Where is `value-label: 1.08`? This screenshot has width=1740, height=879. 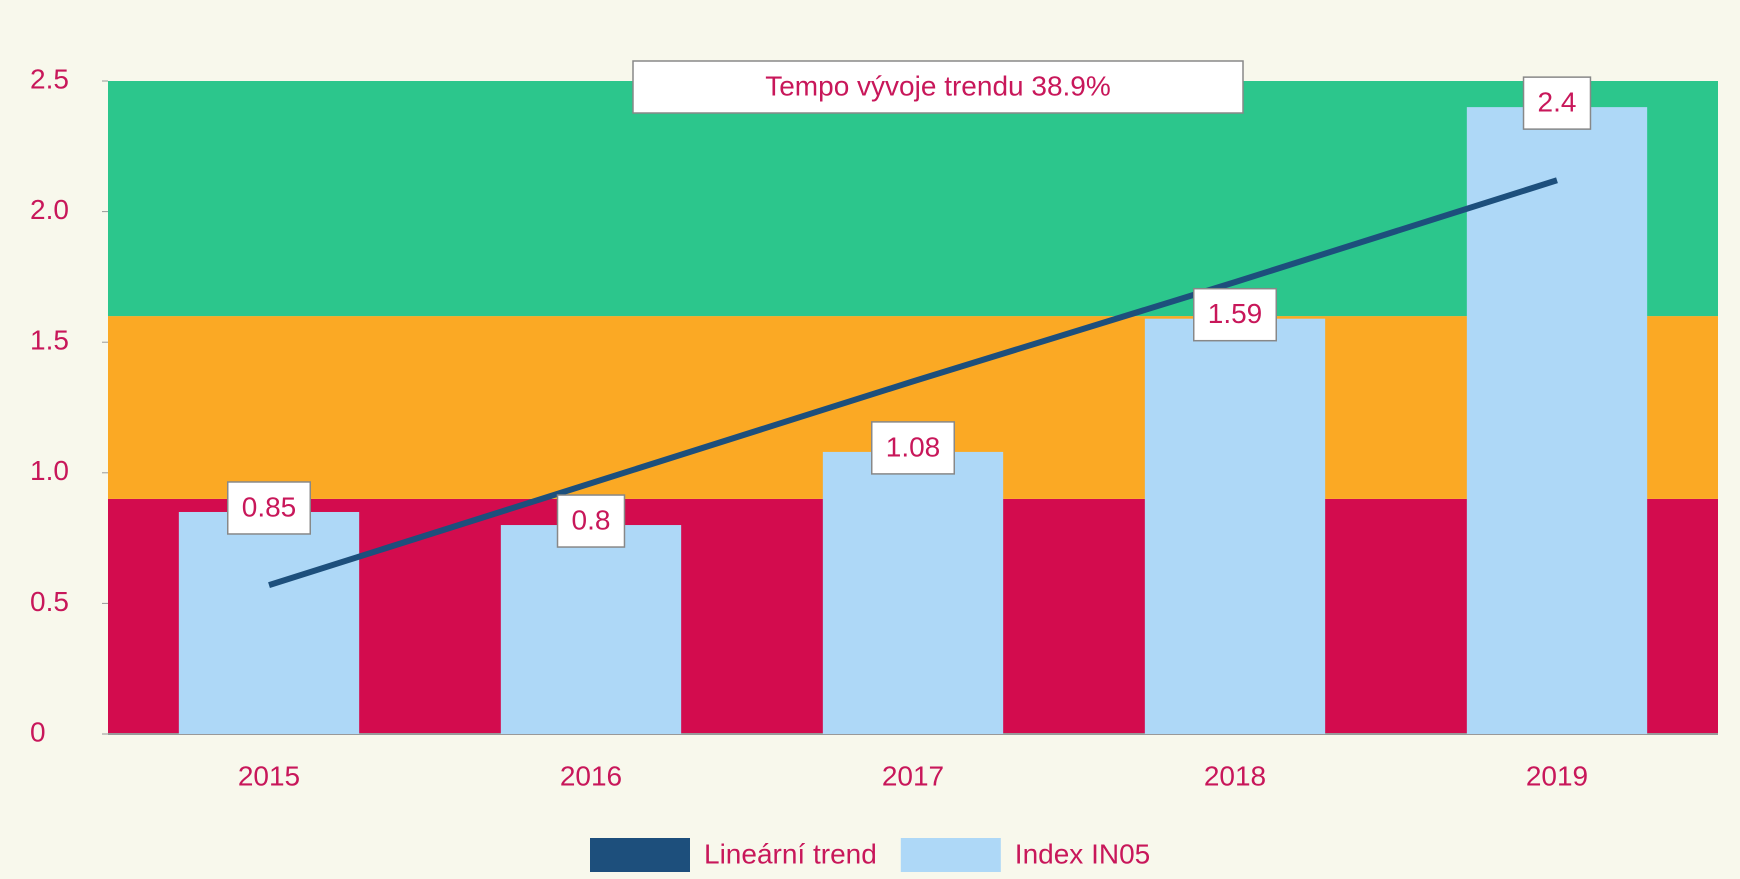 value-label: 1.08 is located at coordinates (913, 446).